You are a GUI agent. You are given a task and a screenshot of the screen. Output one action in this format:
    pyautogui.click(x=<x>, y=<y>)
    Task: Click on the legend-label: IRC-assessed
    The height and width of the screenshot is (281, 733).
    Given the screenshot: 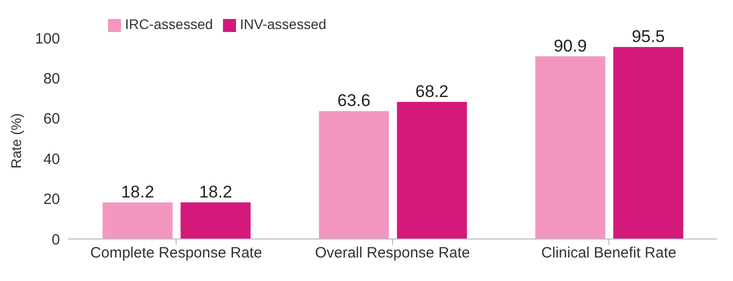 What is the action you would take?
    pyautogui.click(x=169, y=24)
    